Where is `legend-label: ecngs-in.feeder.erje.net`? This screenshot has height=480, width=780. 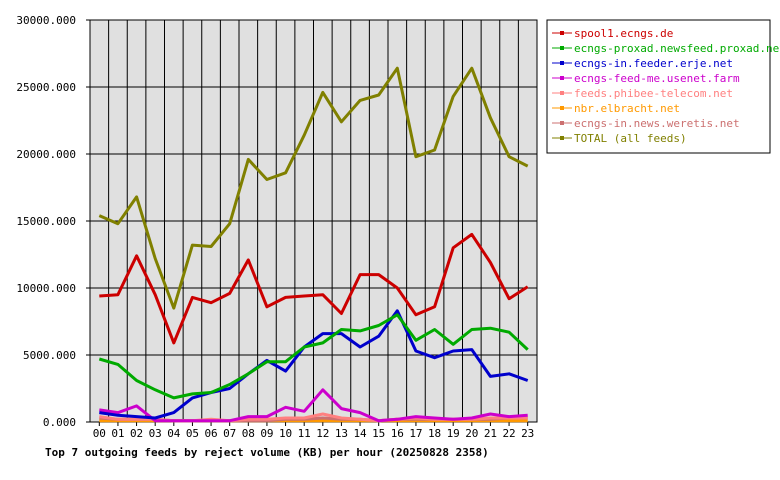 legend-label: ecngs-in.feeder.erje.net is located at coordinates (653, 63).